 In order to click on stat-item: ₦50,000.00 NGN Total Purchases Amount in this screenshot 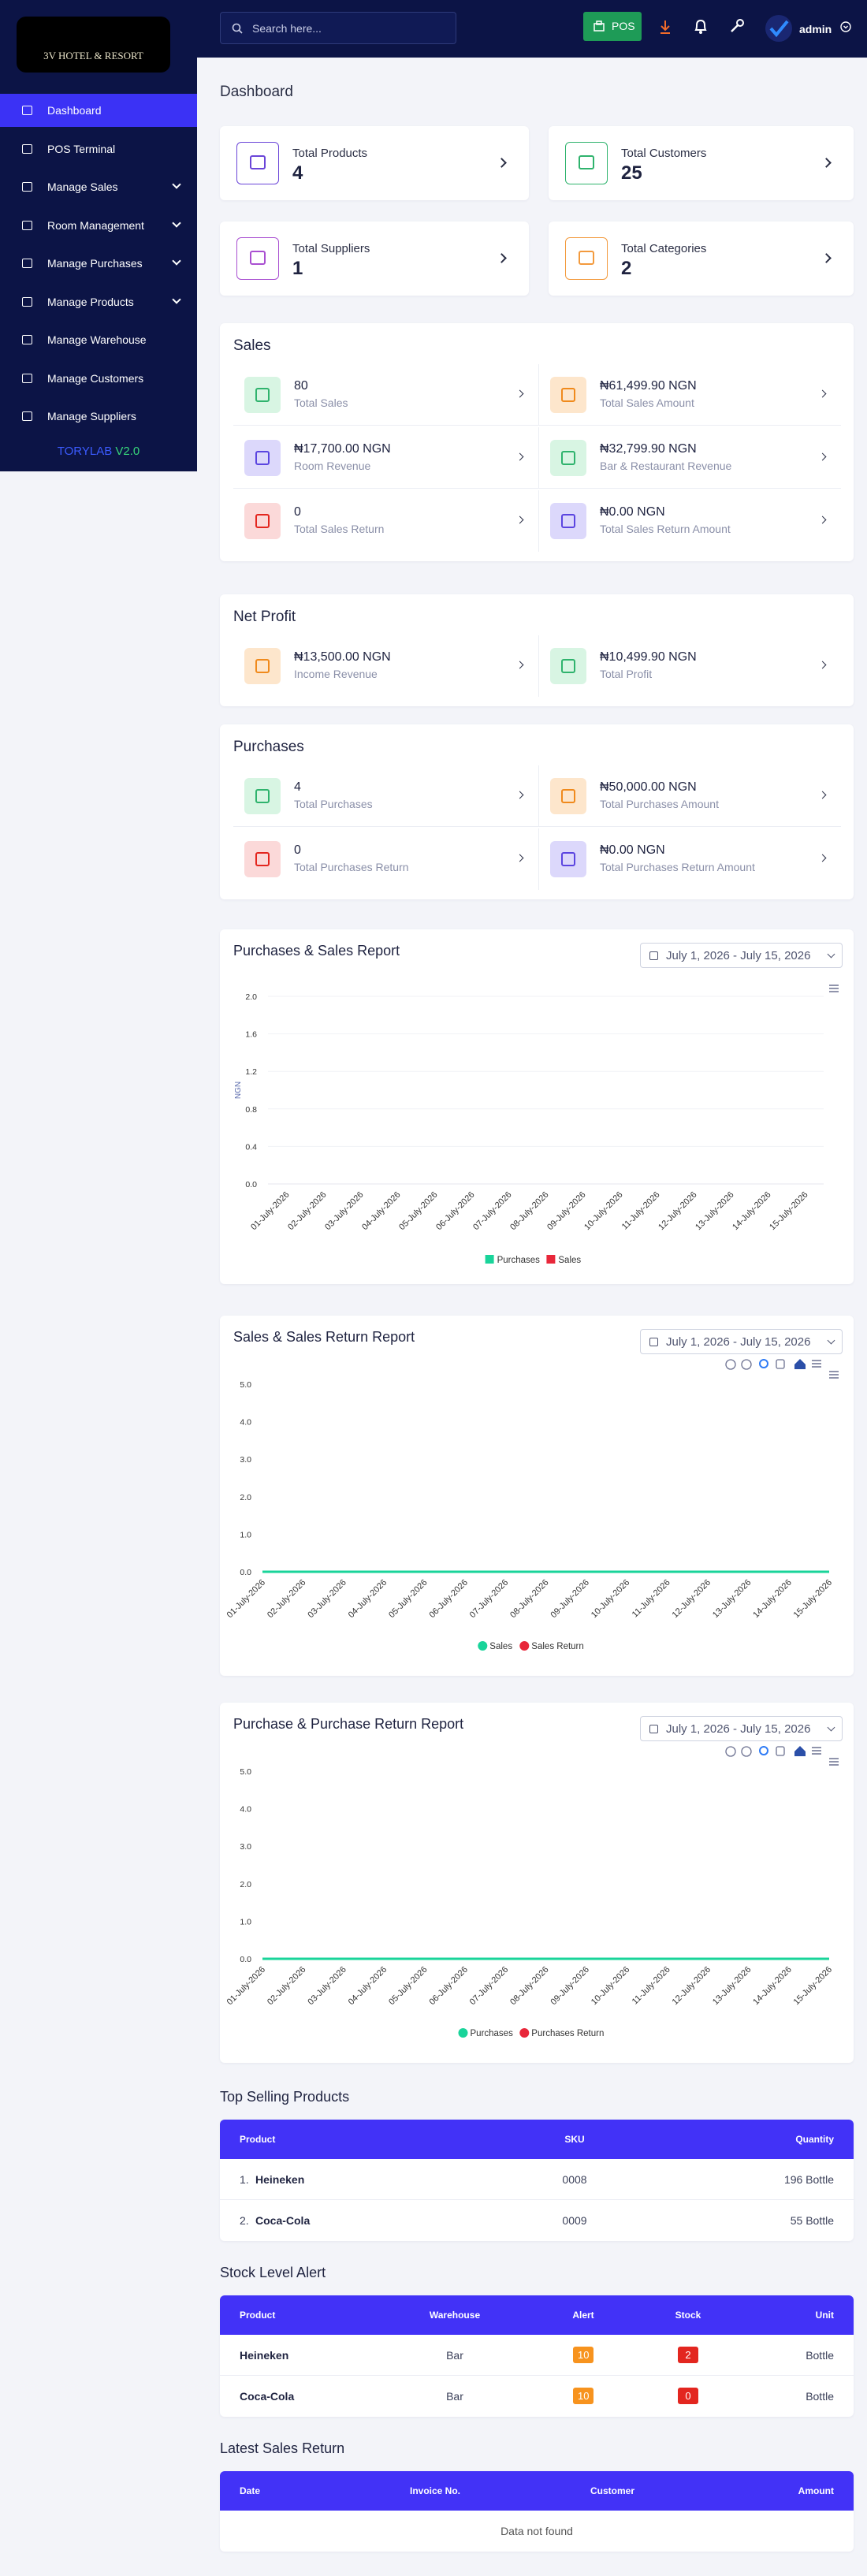, I will do `click(689, 796)`.